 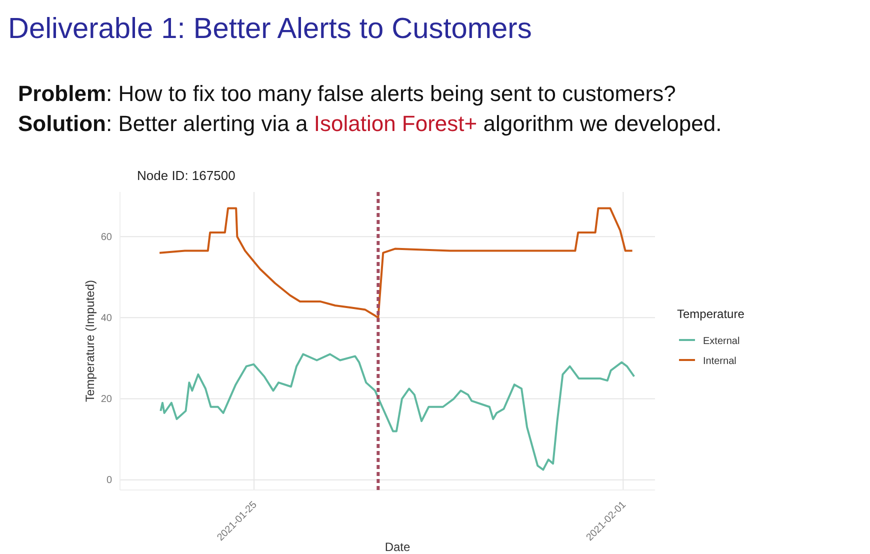 What do you see at coordinates (711, 314) in the screenshot?
I see `legend-title: Temperature` at bounding box center [711, 314].